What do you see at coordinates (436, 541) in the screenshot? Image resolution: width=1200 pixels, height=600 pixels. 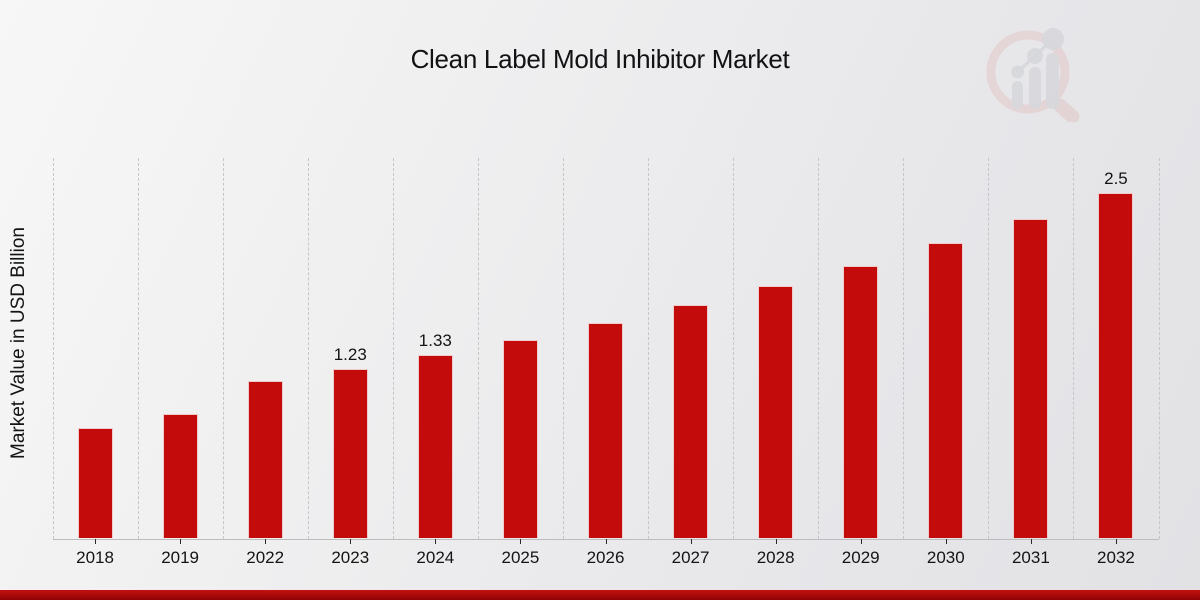 I see `x-axis-tick-2024` at bounding box center [436, 541].